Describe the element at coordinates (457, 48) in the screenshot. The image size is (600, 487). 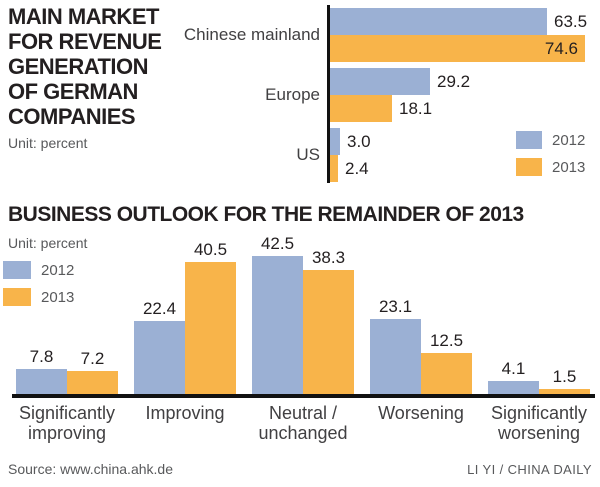
I see `bar-2013-chinese-mainland` at that location.